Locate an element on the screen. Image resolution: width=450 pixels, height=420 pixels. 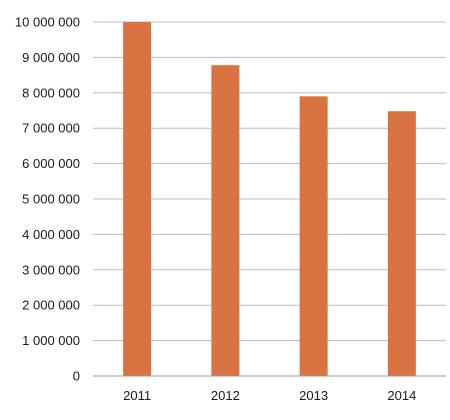
bar-2011 is located at coordinates (137, 199).